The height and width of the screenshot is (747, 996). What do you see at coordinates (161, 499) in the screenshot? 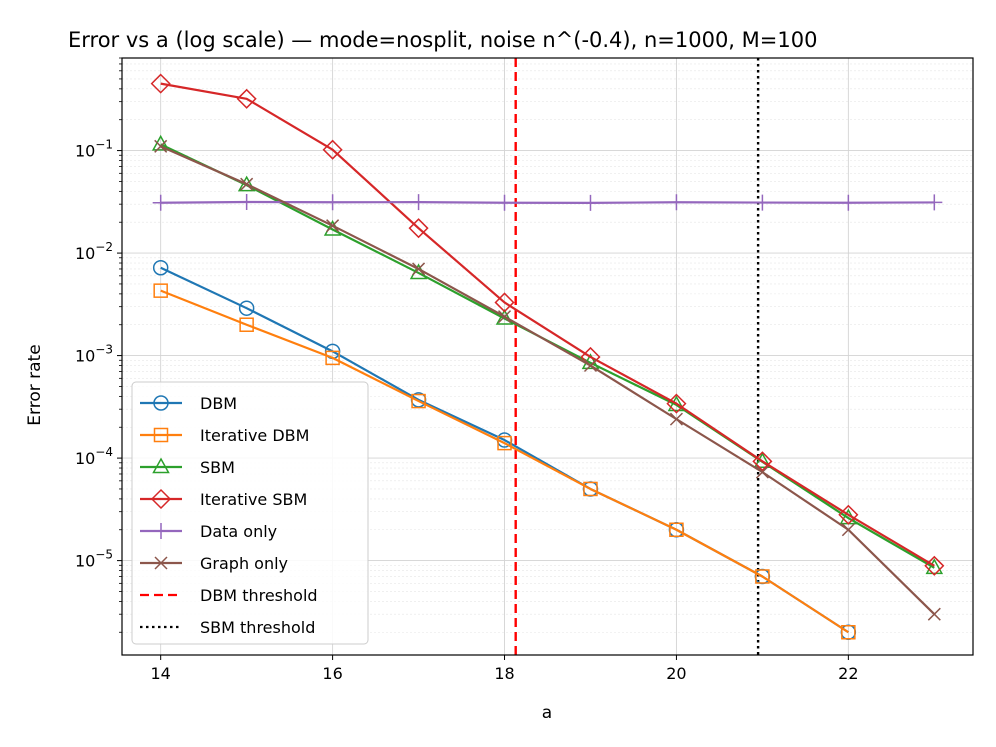
I see `legend-marker-iterative-sbm` at bounding box center [161, 499].